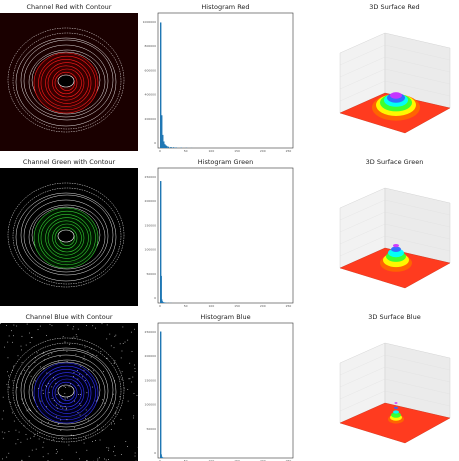  Describe the element at coordinates (225, 162) in the screenshot. I see `histogram-title: Histogram Green` at that location.